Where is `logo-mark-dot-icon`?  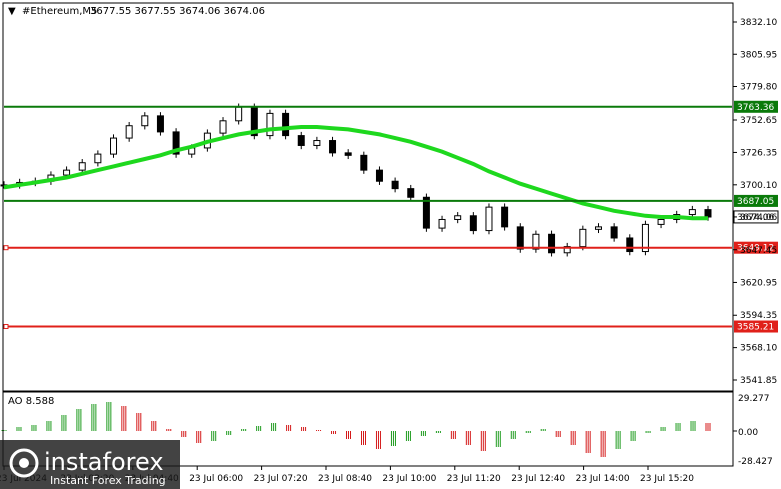 logo-mark-dot-icon is located at coordinates (24, 463).